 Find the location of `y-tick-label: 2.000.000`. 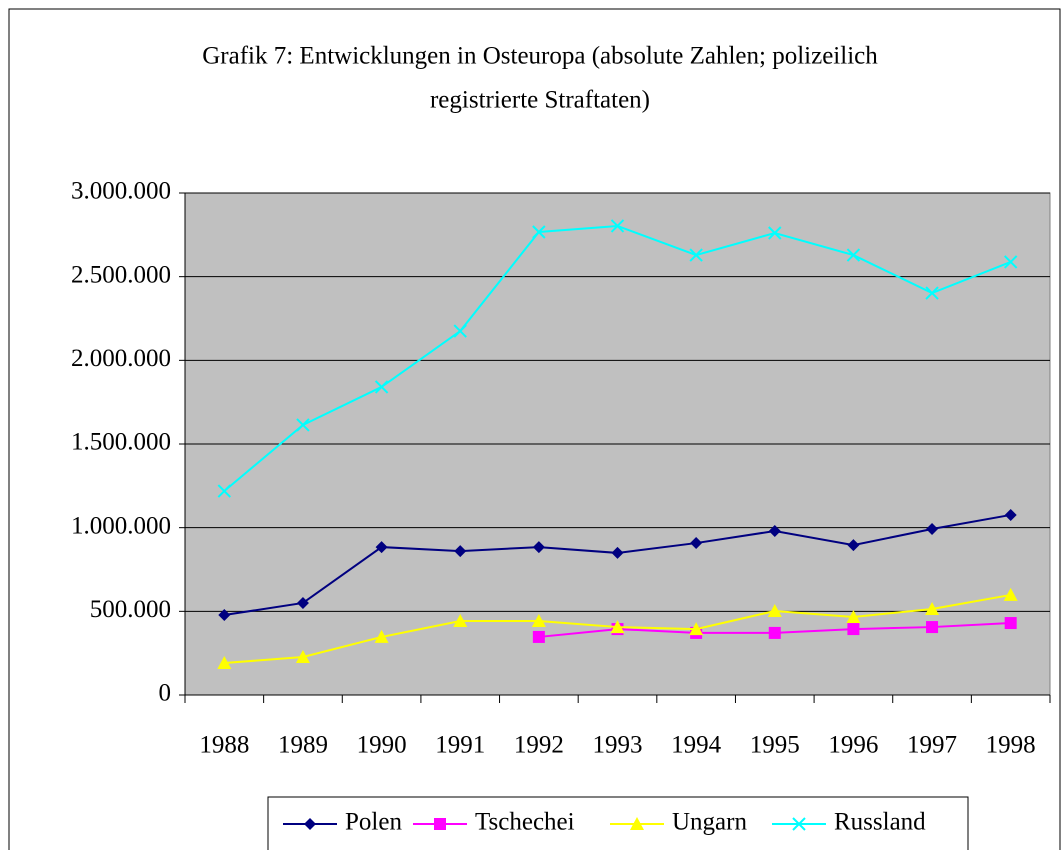

y-tick-label: 2.000.000 is located at coordinates (121, 358).